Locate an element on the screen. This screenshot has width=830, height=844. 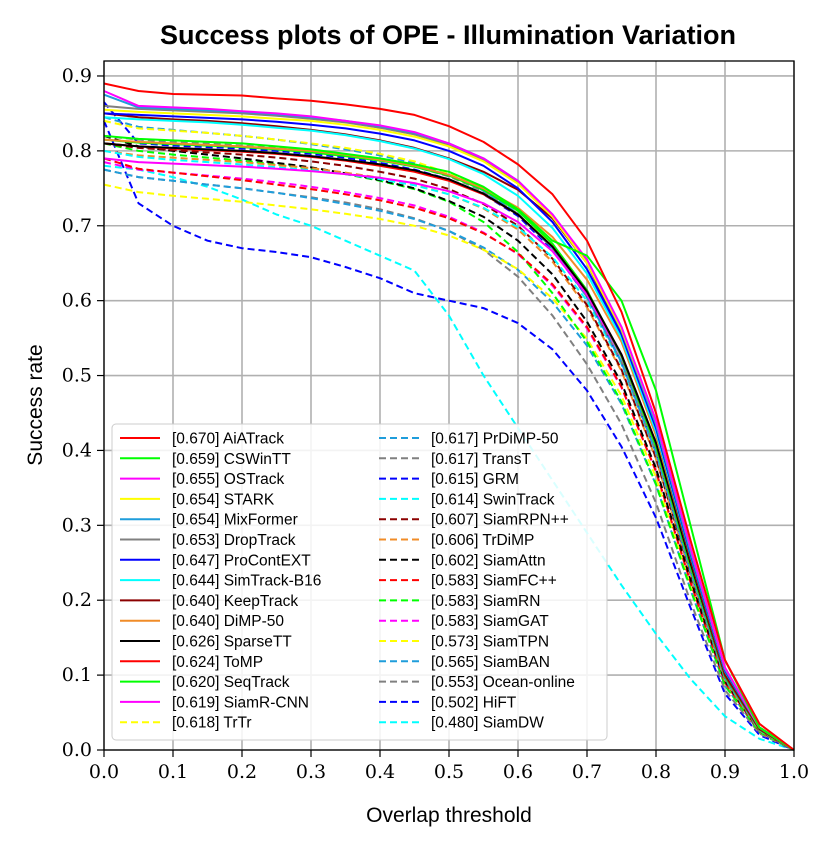
legend-label: [0.617] PrDiMP-50 is located at coordinates (495, 439).